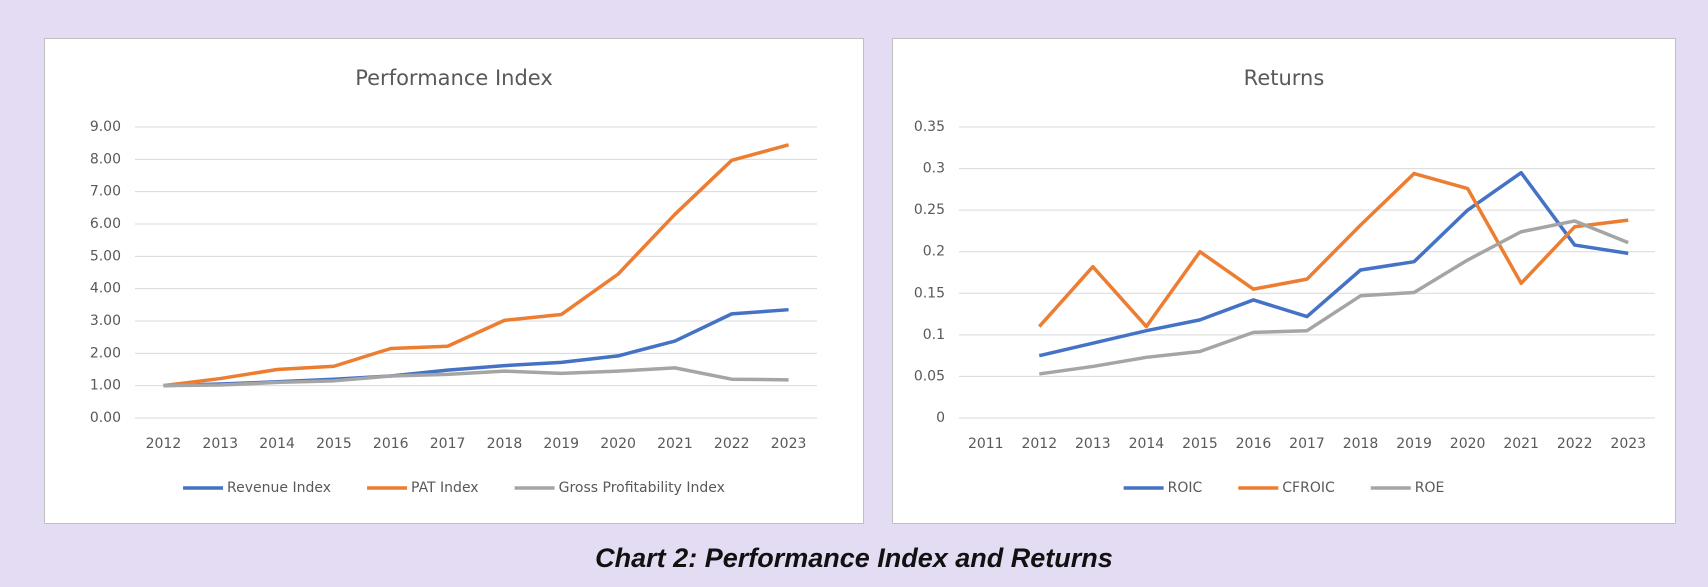 Image resolution: width=1708 pixels, height=587 pixels. Describe the element at coordinates (105, 159) in the screenshot. I see `y-tick-label: 8.00` at that location.